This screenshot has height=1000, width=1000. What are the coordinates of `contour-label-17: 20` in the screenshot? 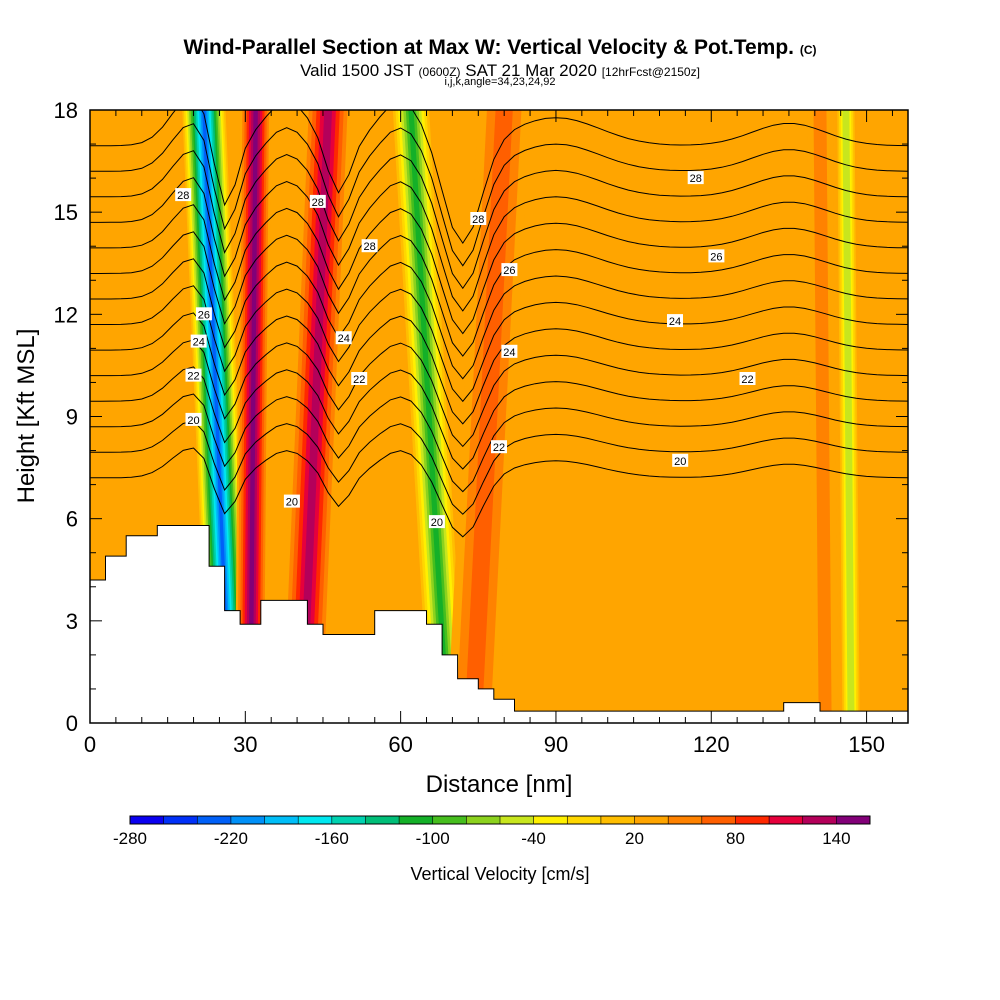 It's located at (291, 501).